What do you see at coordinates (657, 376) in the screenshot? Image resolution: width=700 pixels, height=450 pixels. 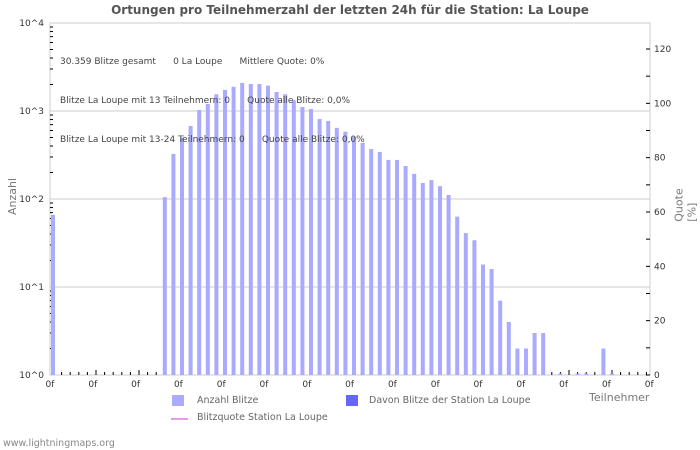 I see `y2-tick-label: 0` at bounding box center [657, 376].